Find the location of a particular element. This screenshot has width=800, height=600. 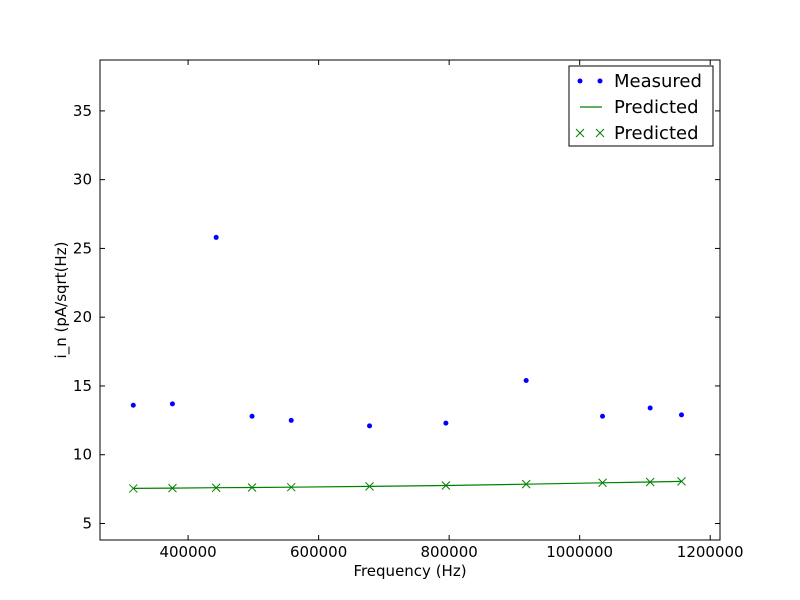

x-tick-label: 1000000 is located at coordinates (579, 552).